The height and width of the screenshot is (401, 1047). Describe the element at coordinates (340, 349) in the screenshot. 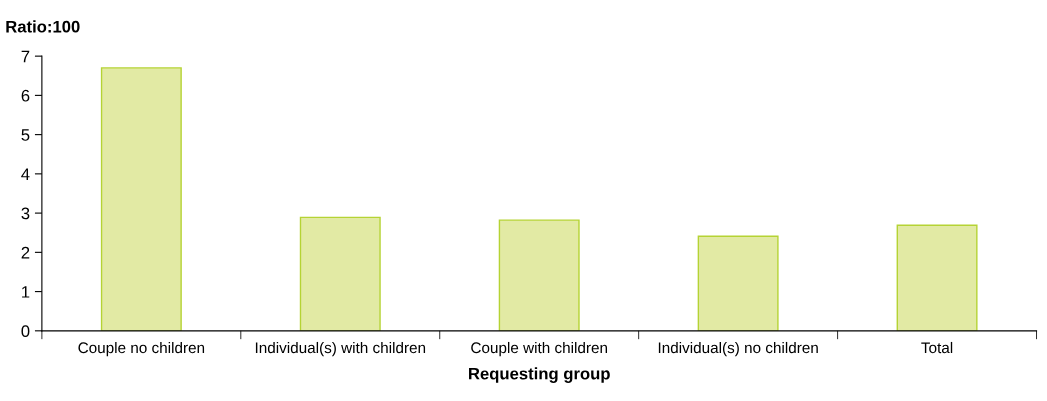

I see `x-tick-label: Individual(s) with children` at that location.